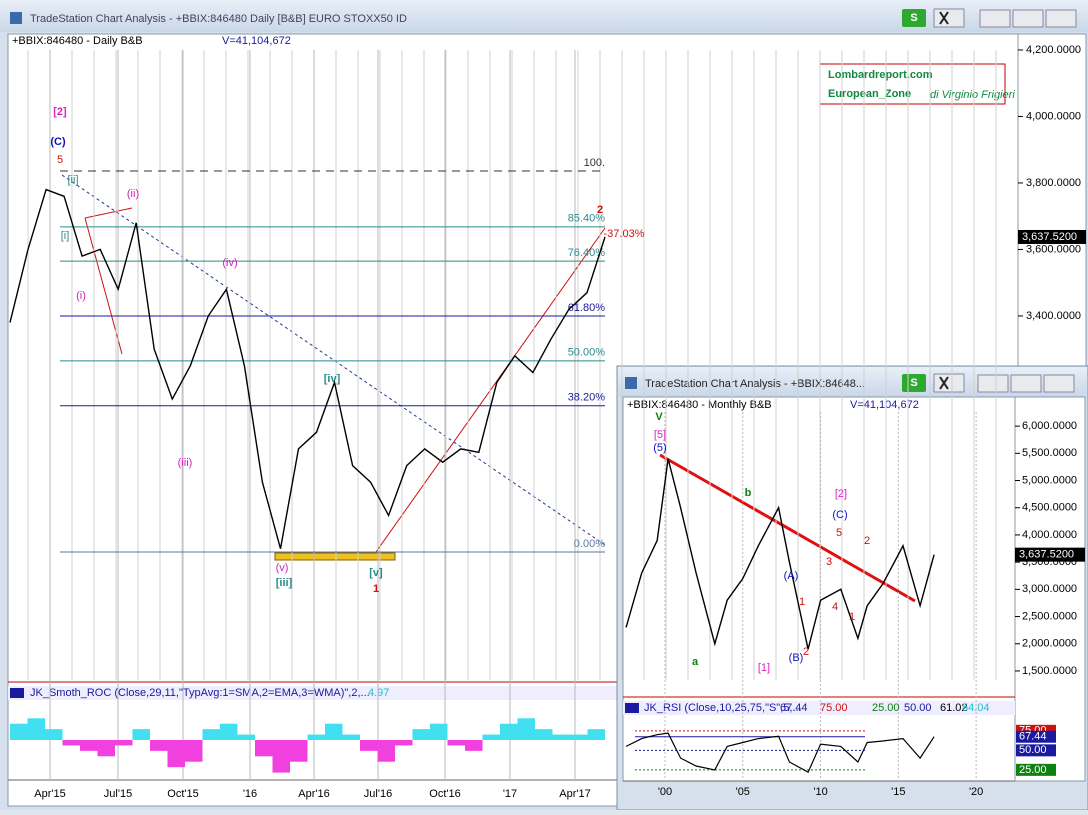  What do you see at coordinates (73, 180) in the screenshot?
I see `wave-label: [ii]` at bounding box center [73, 180].